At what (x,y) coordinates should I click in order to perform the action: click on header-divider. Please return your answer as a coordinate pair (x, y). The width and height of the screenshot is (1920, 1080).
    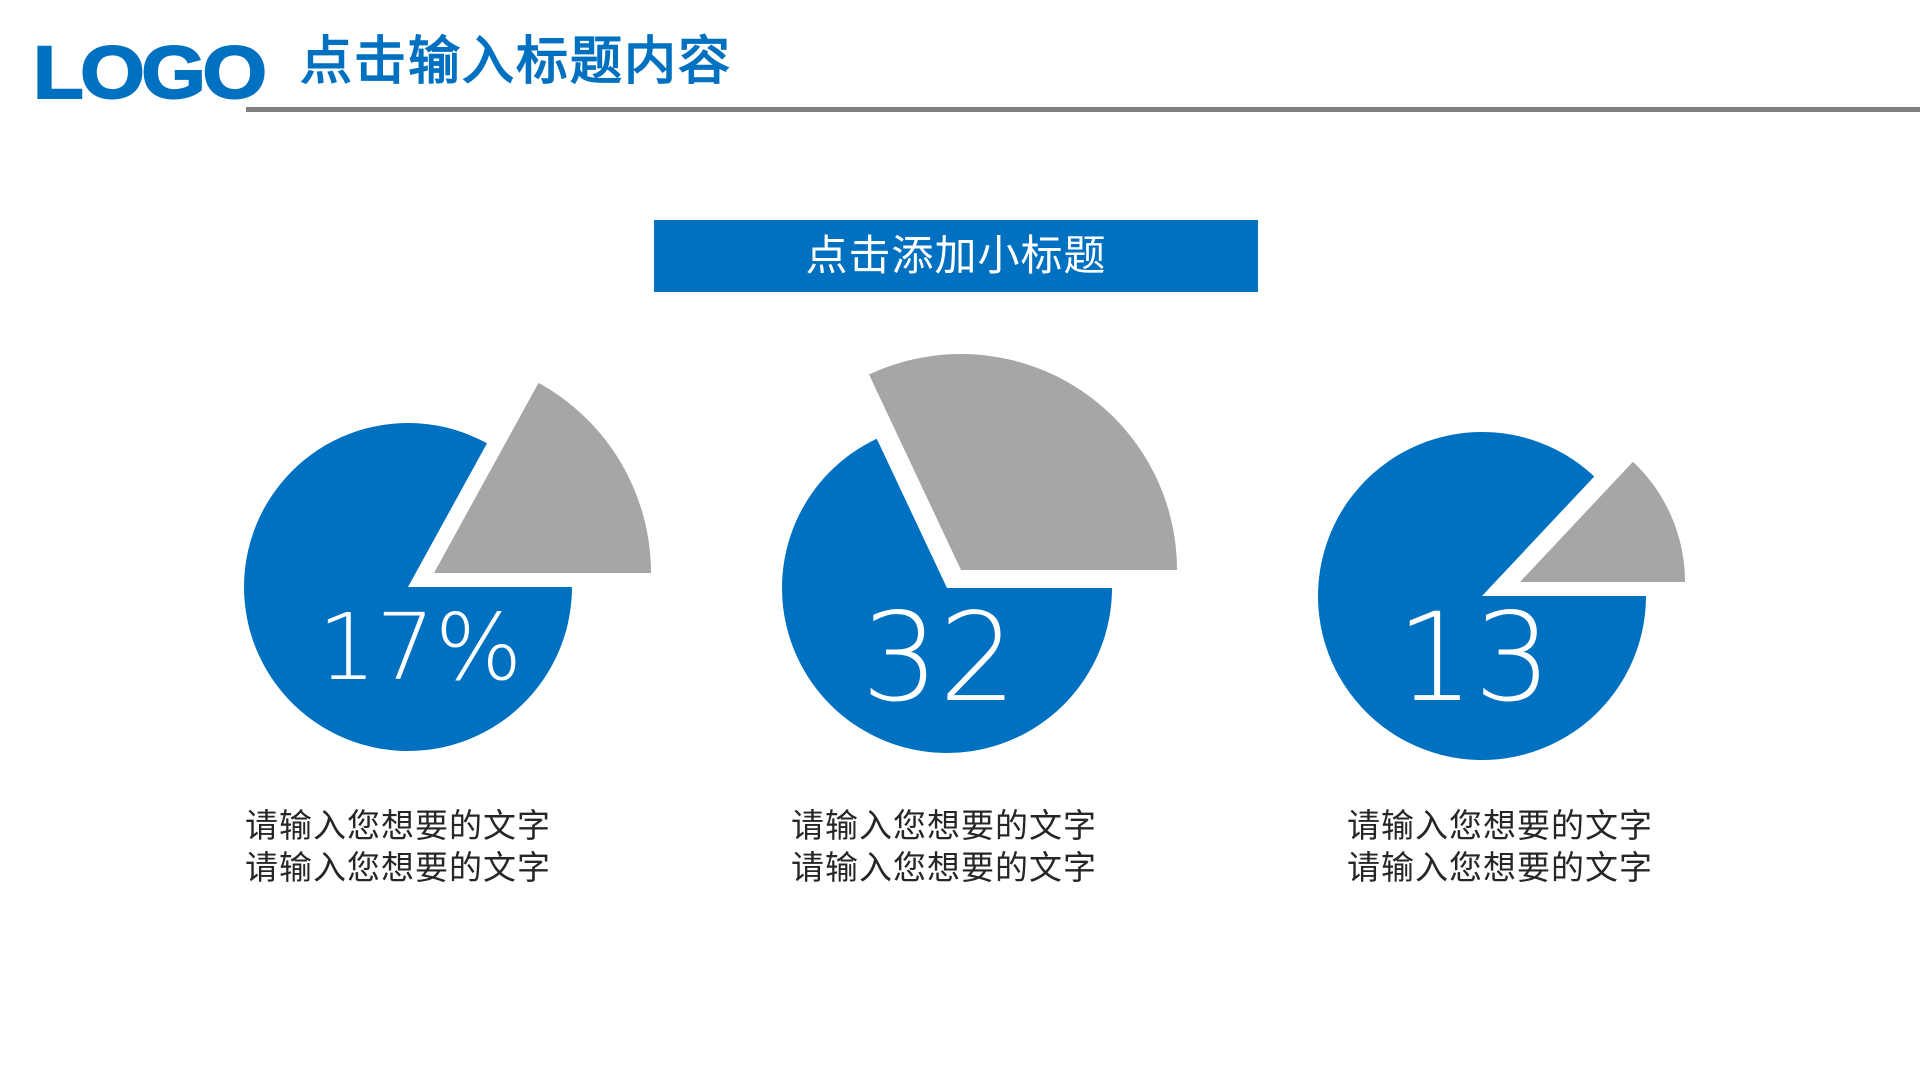
    Looking at the image, I should click on (1083, 109).